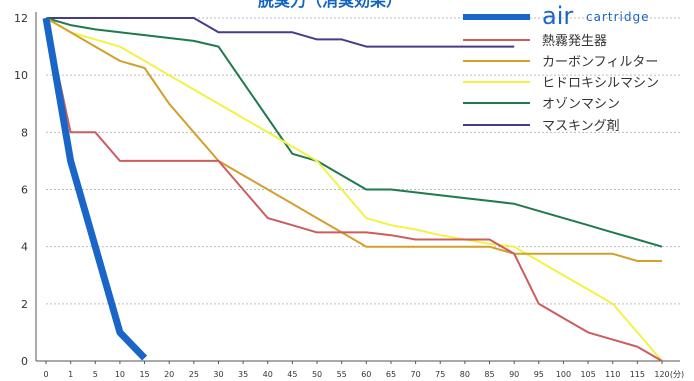  I want to click on x-tick-label: 30, so click(218, 374).